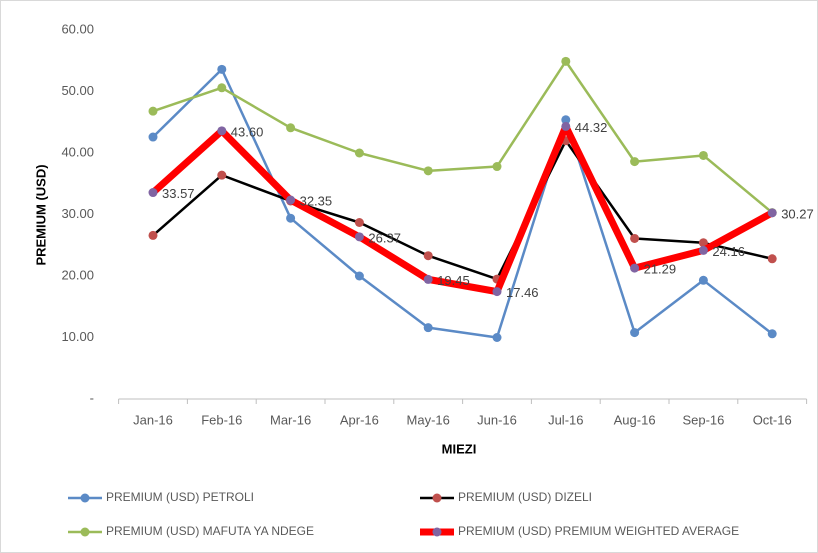 This screenshot has height=553, width=818. I want to click on y-tick-label: 60.00, so click(77, 28).